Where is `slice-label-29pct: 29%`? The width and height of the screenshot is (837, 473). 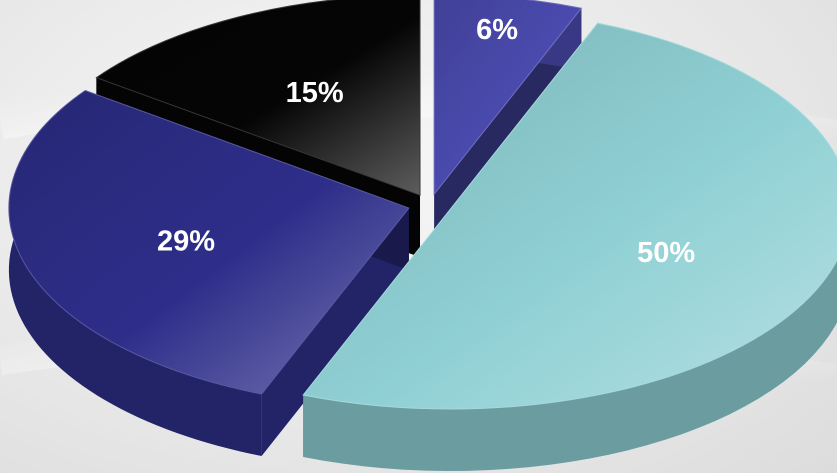
slice-label-29pct: 29% is located at coordinates (186, 241).